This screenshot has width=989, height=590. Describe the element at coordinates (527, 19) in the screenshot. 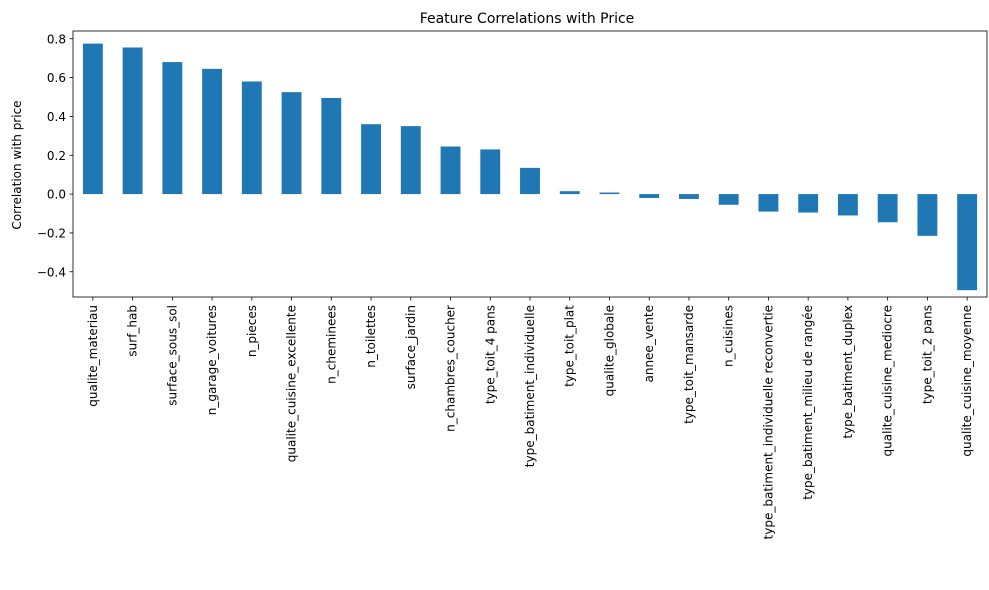

I see `chart-title: Feature Correlations with Price` at that location.